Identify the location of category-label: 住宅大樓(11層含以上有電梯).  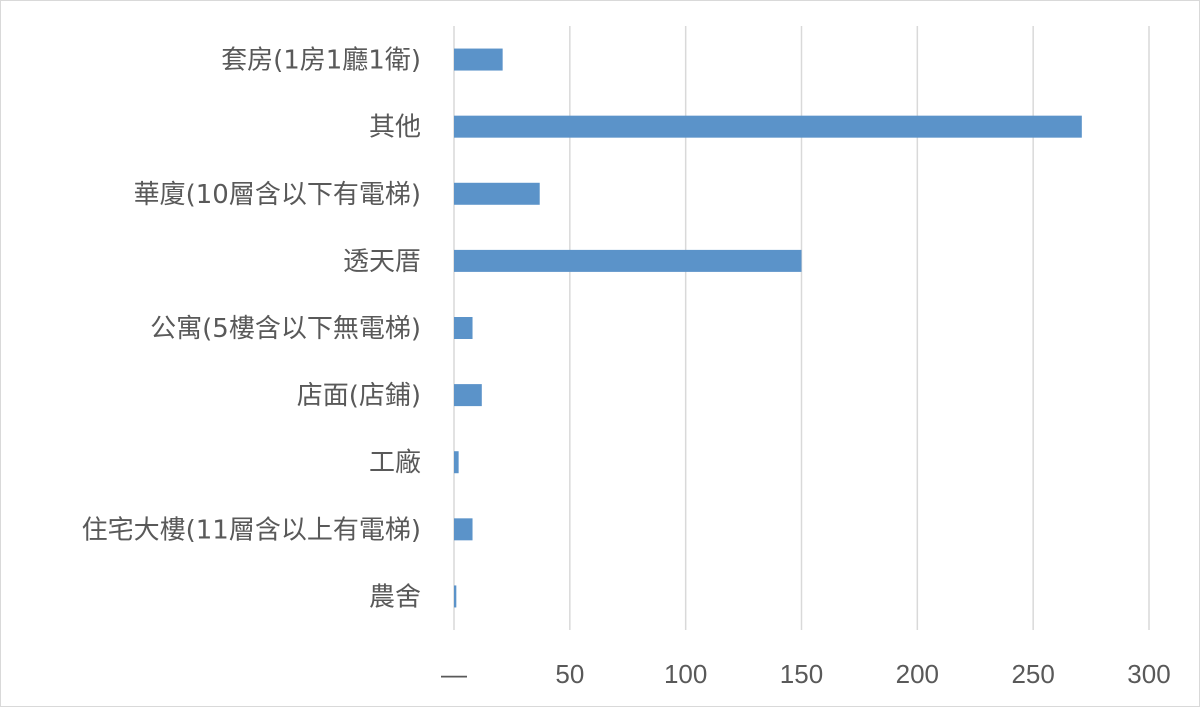
(251, 530).